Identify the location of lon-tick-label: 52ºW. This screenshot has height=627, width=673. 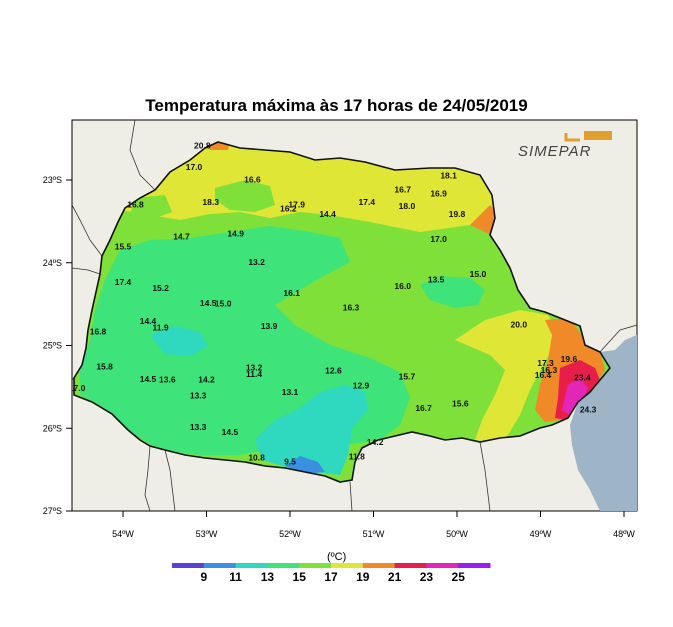
(290, 534).